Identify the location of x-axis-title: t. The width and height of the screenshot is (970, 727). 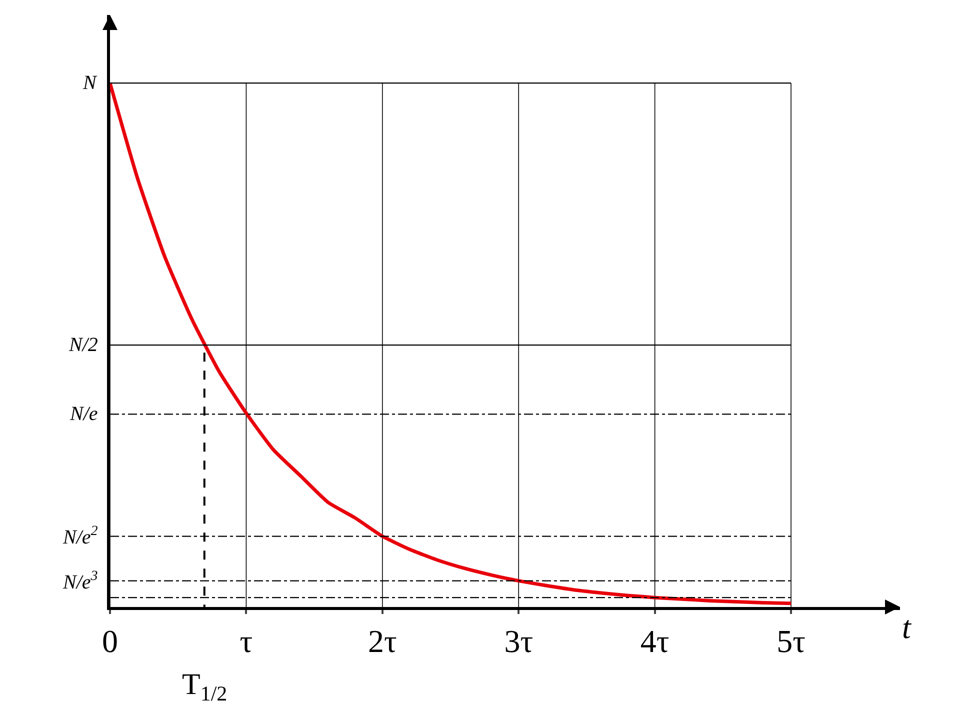
(907, 627).